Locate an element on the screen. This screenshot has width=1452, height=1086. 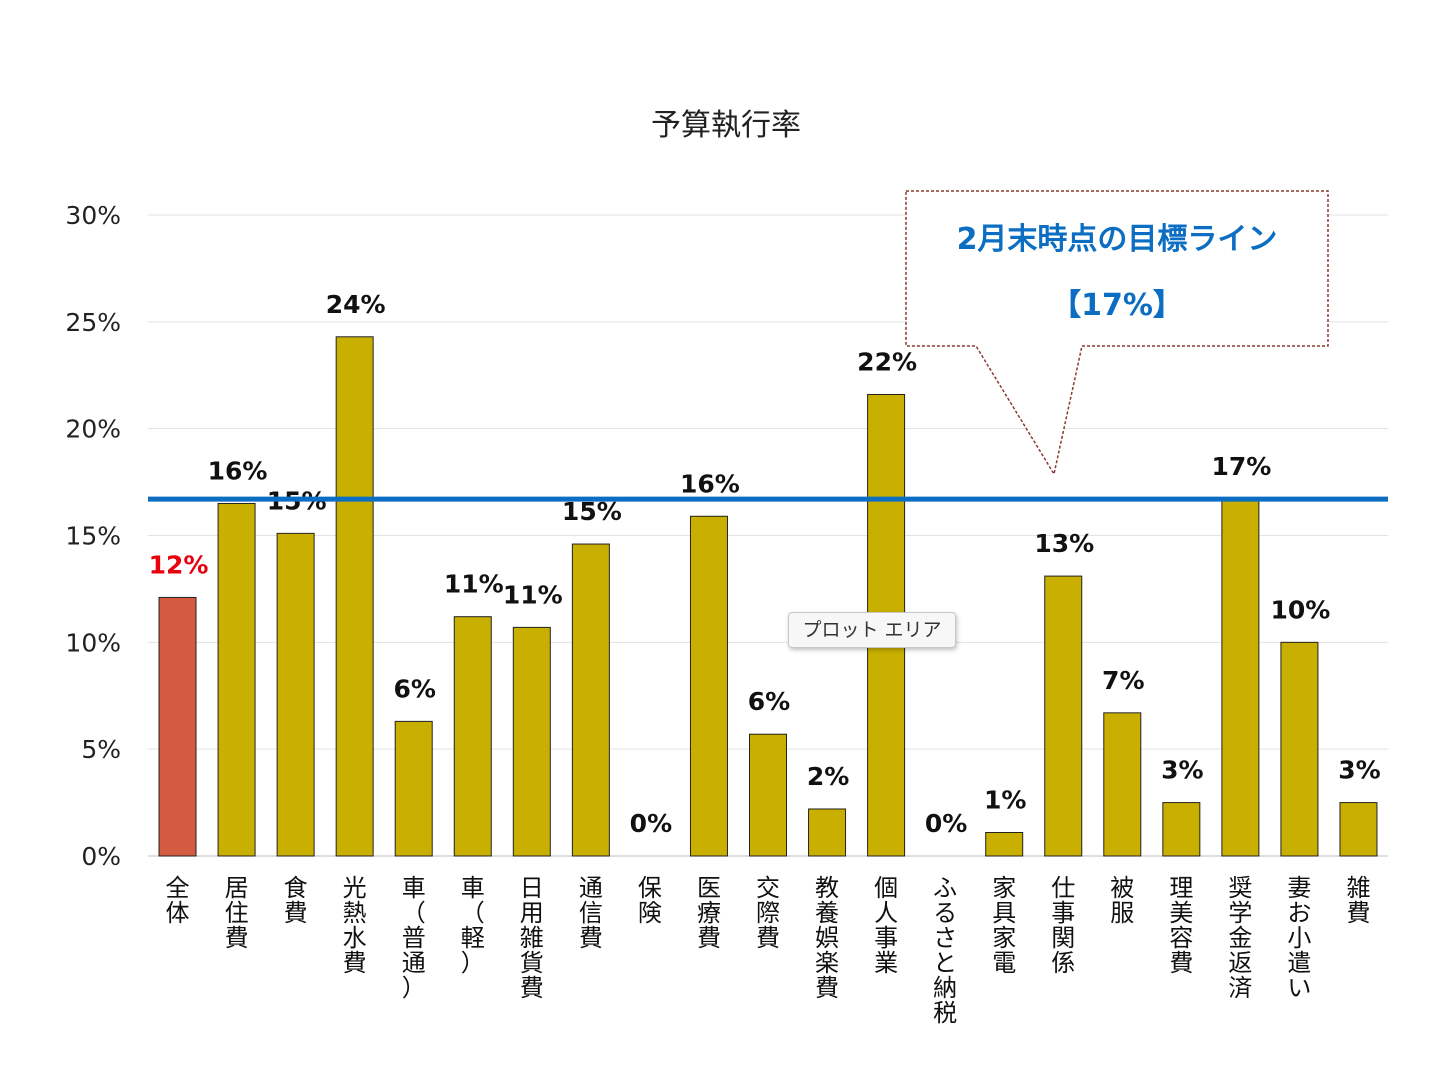
category-label: 居住費 is located at coordinates (237, 913).